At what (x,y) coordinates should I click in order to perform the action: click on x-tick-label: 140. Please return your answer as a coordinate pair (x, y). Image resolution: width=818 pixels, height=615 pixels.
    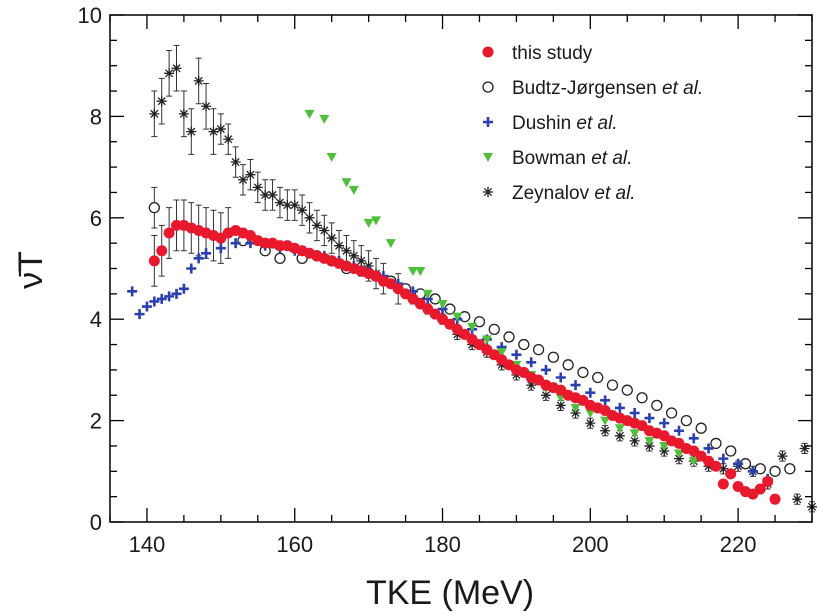
    Looking at the image, I should click on (147, 544).